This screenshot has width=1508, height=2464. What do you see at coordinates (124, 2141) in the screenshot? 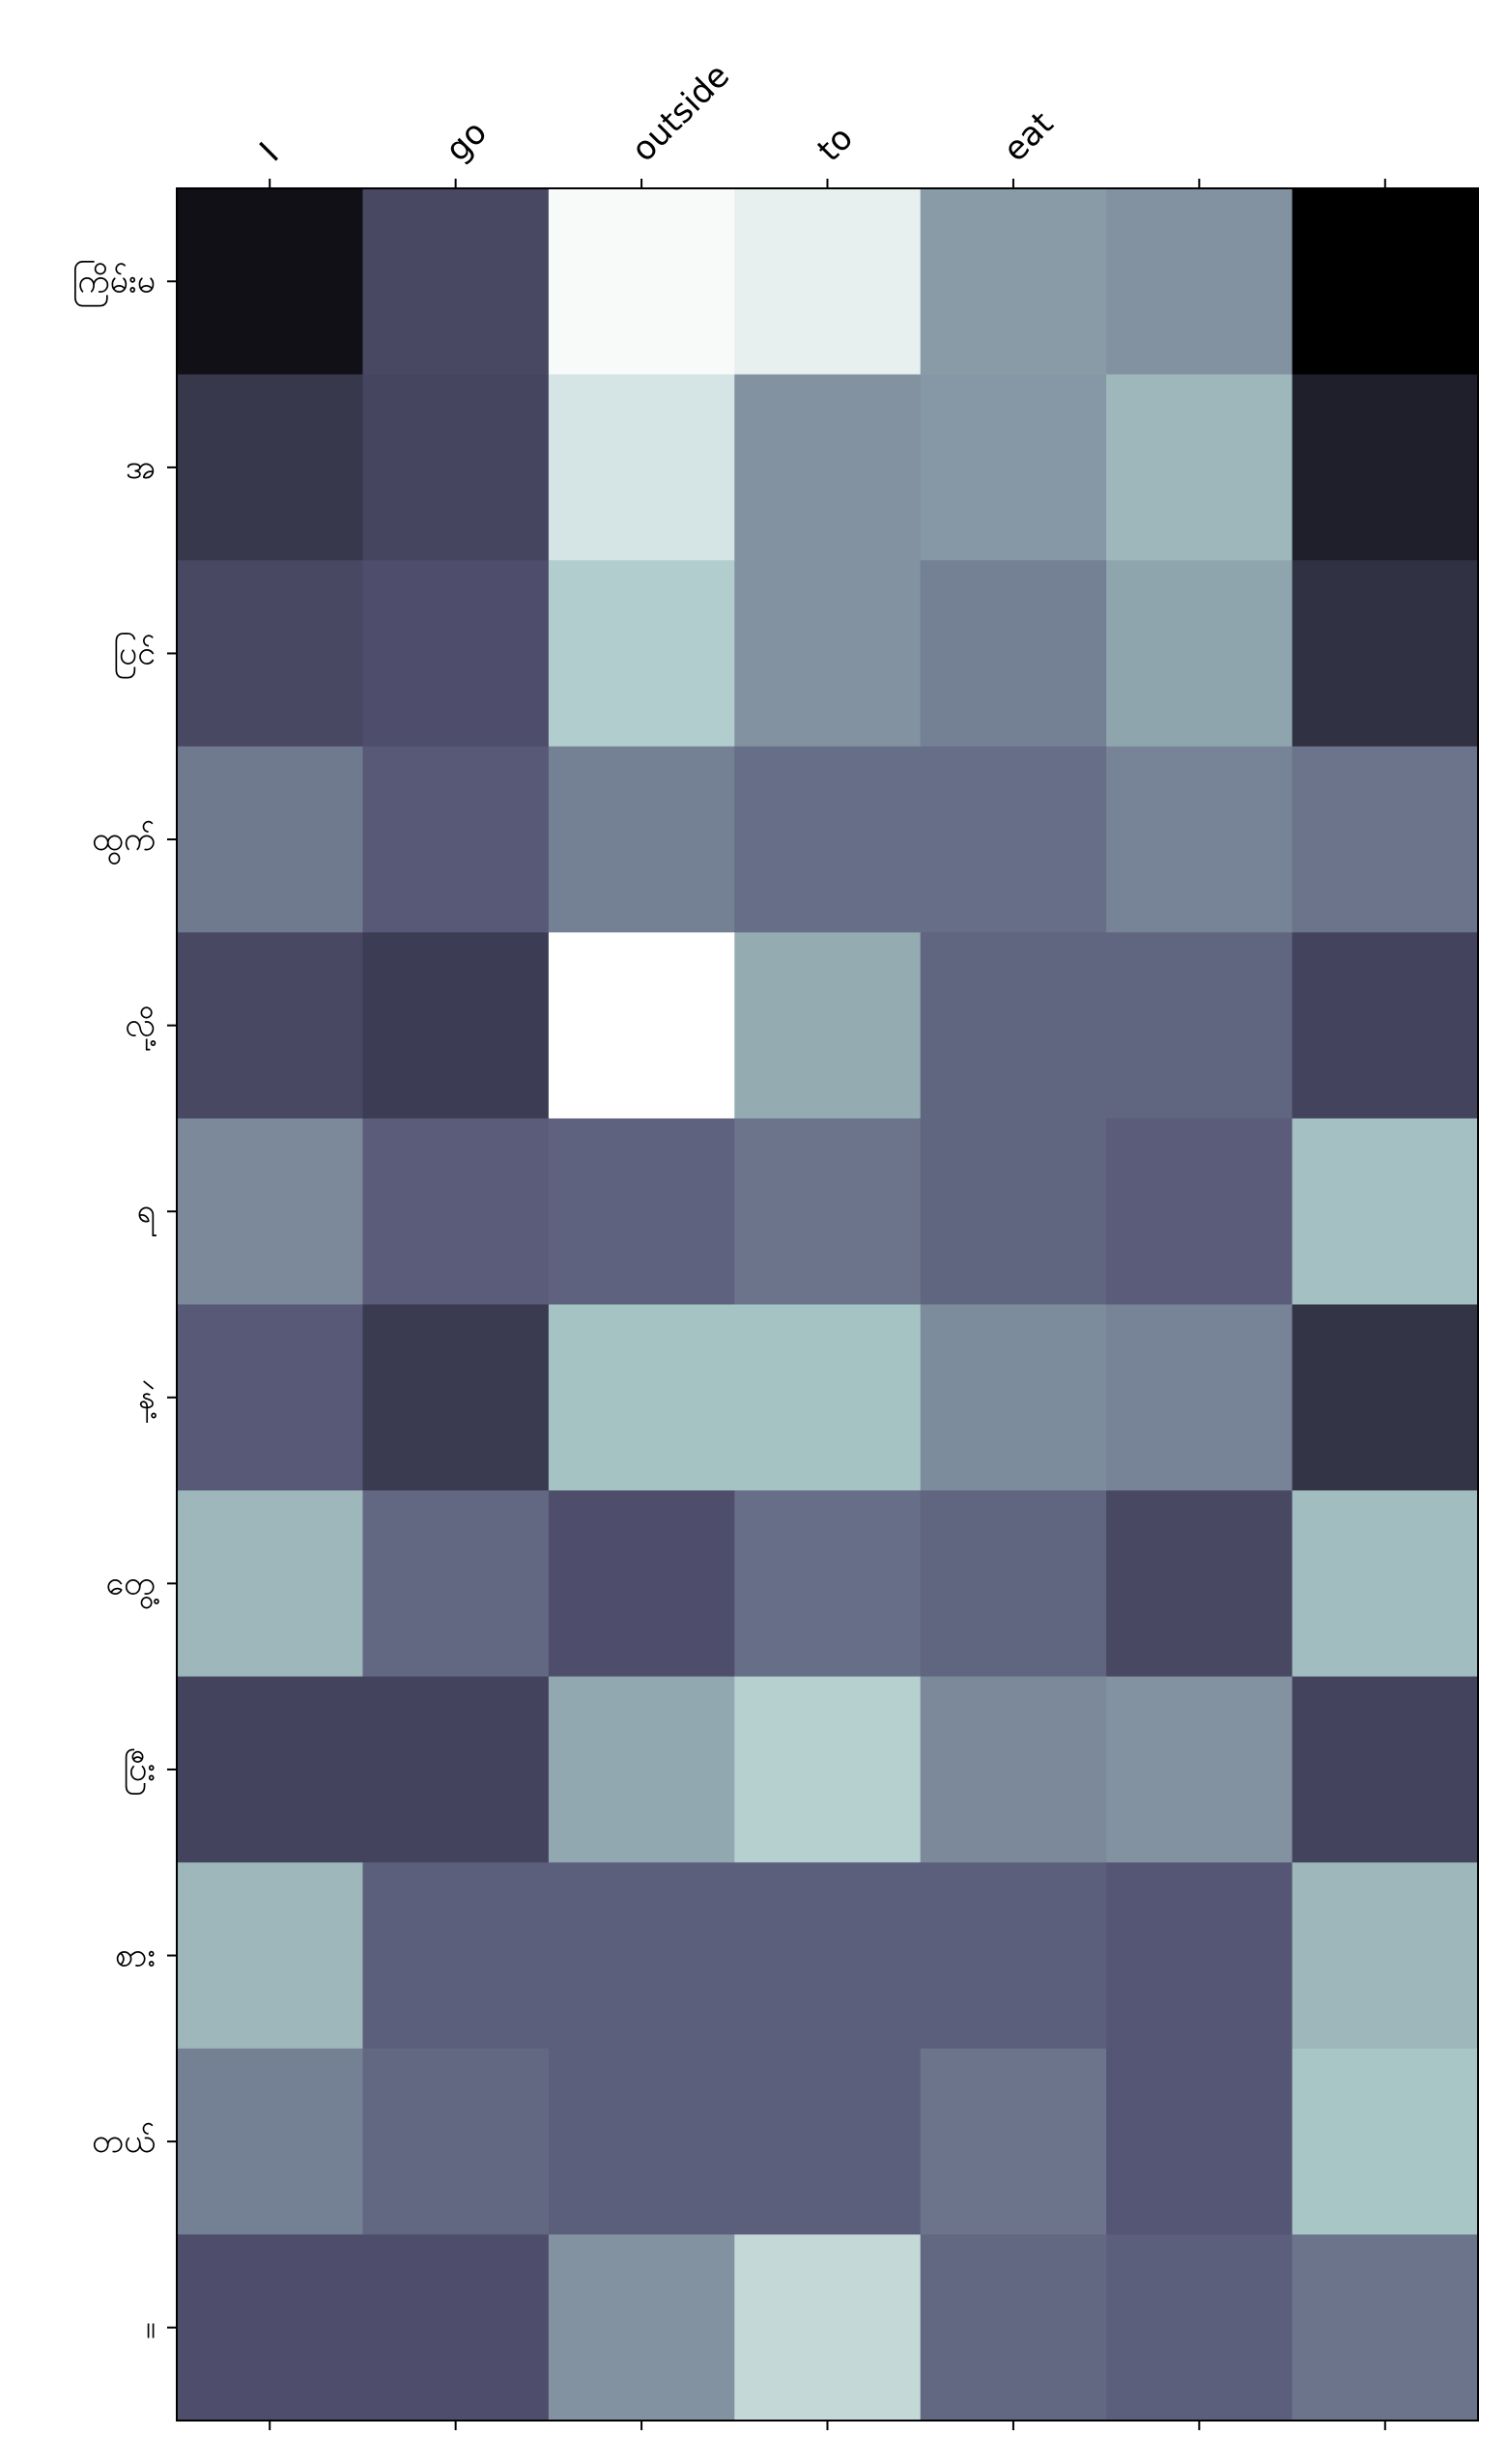
I see `y-tick-label: တယ်` at bounding box center [124, 2141].